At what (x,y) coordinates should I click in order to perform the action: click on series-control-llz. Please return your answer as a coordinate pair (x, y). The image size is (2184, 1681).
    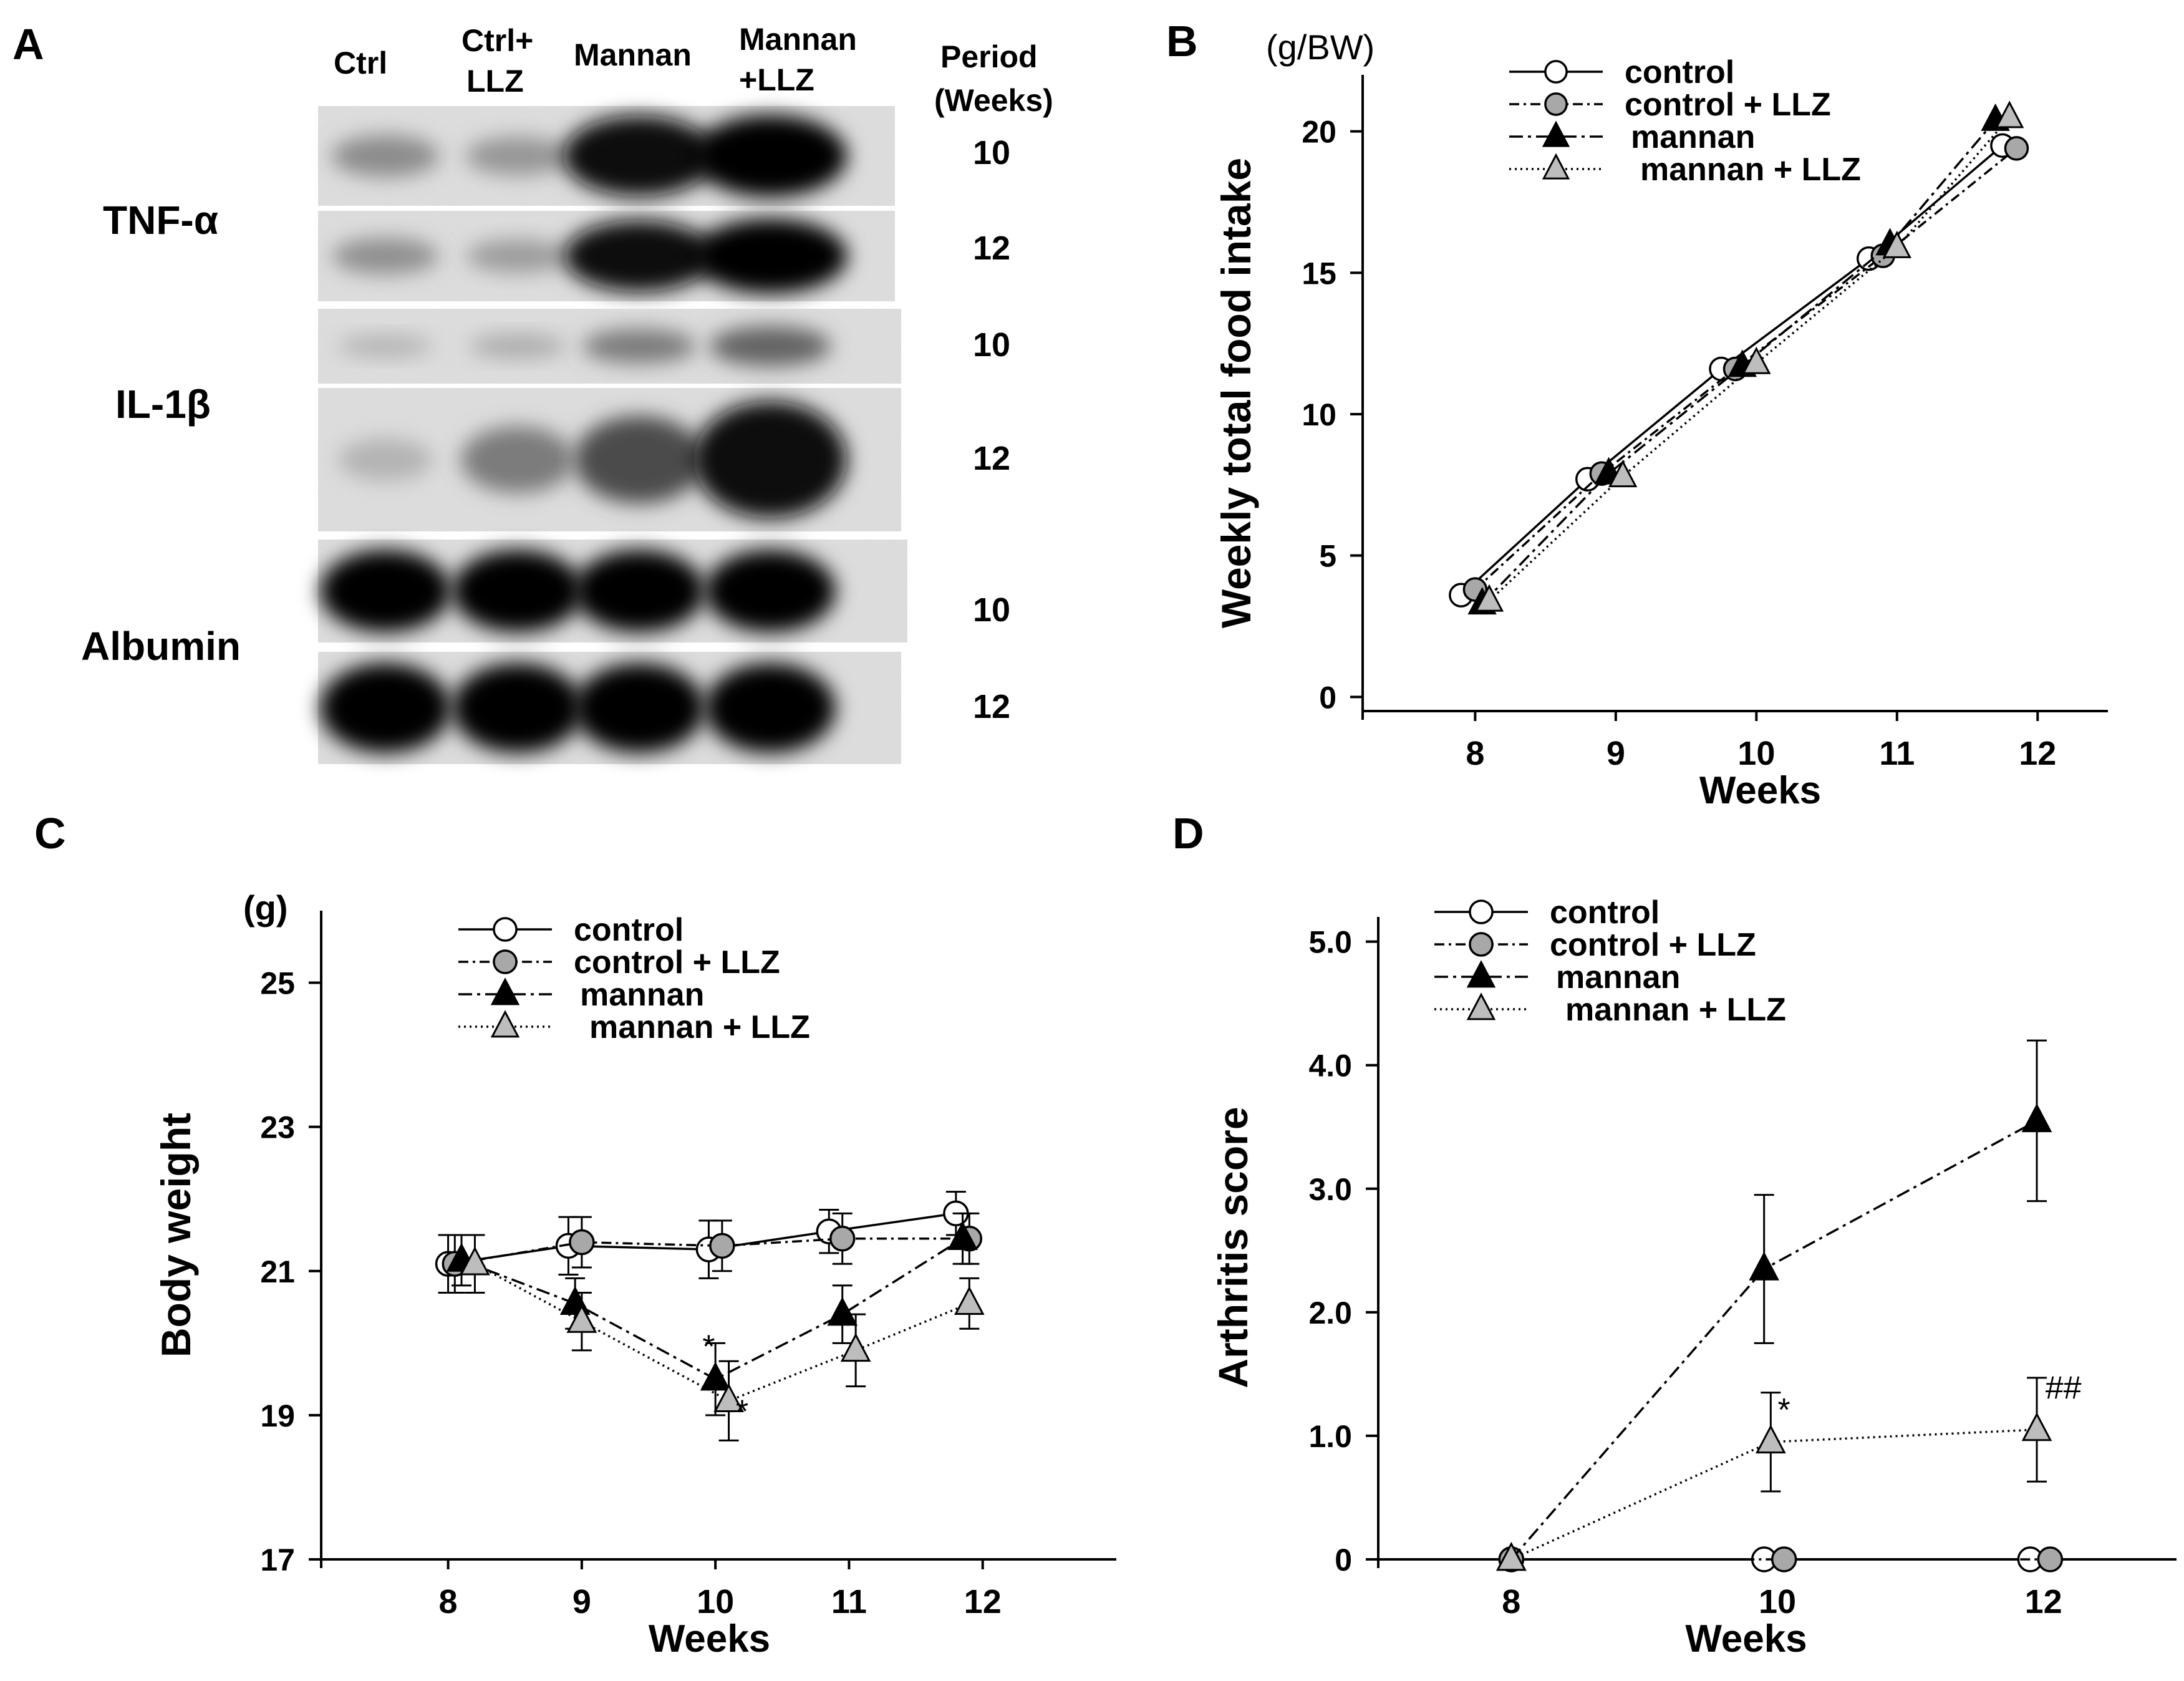
    Looking at the image, I should click on (712, 1253).